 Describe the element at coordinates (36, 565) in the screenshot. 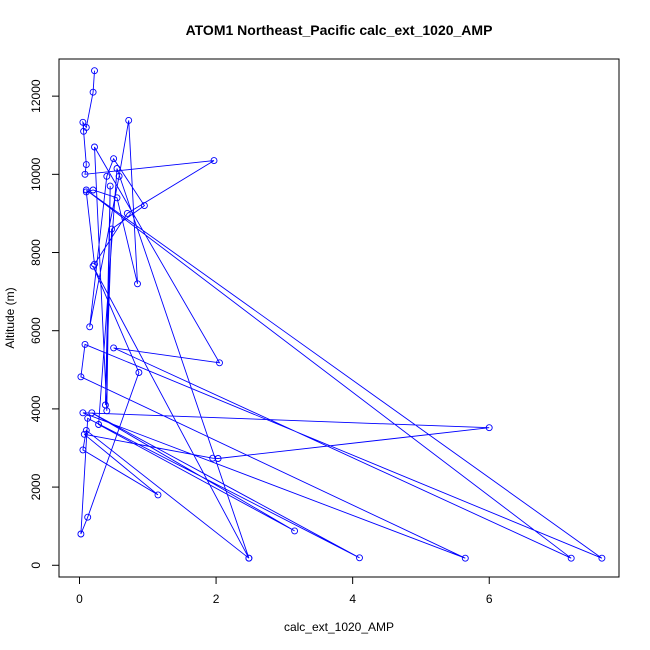

I see `y-tick-label: 0` at that location.